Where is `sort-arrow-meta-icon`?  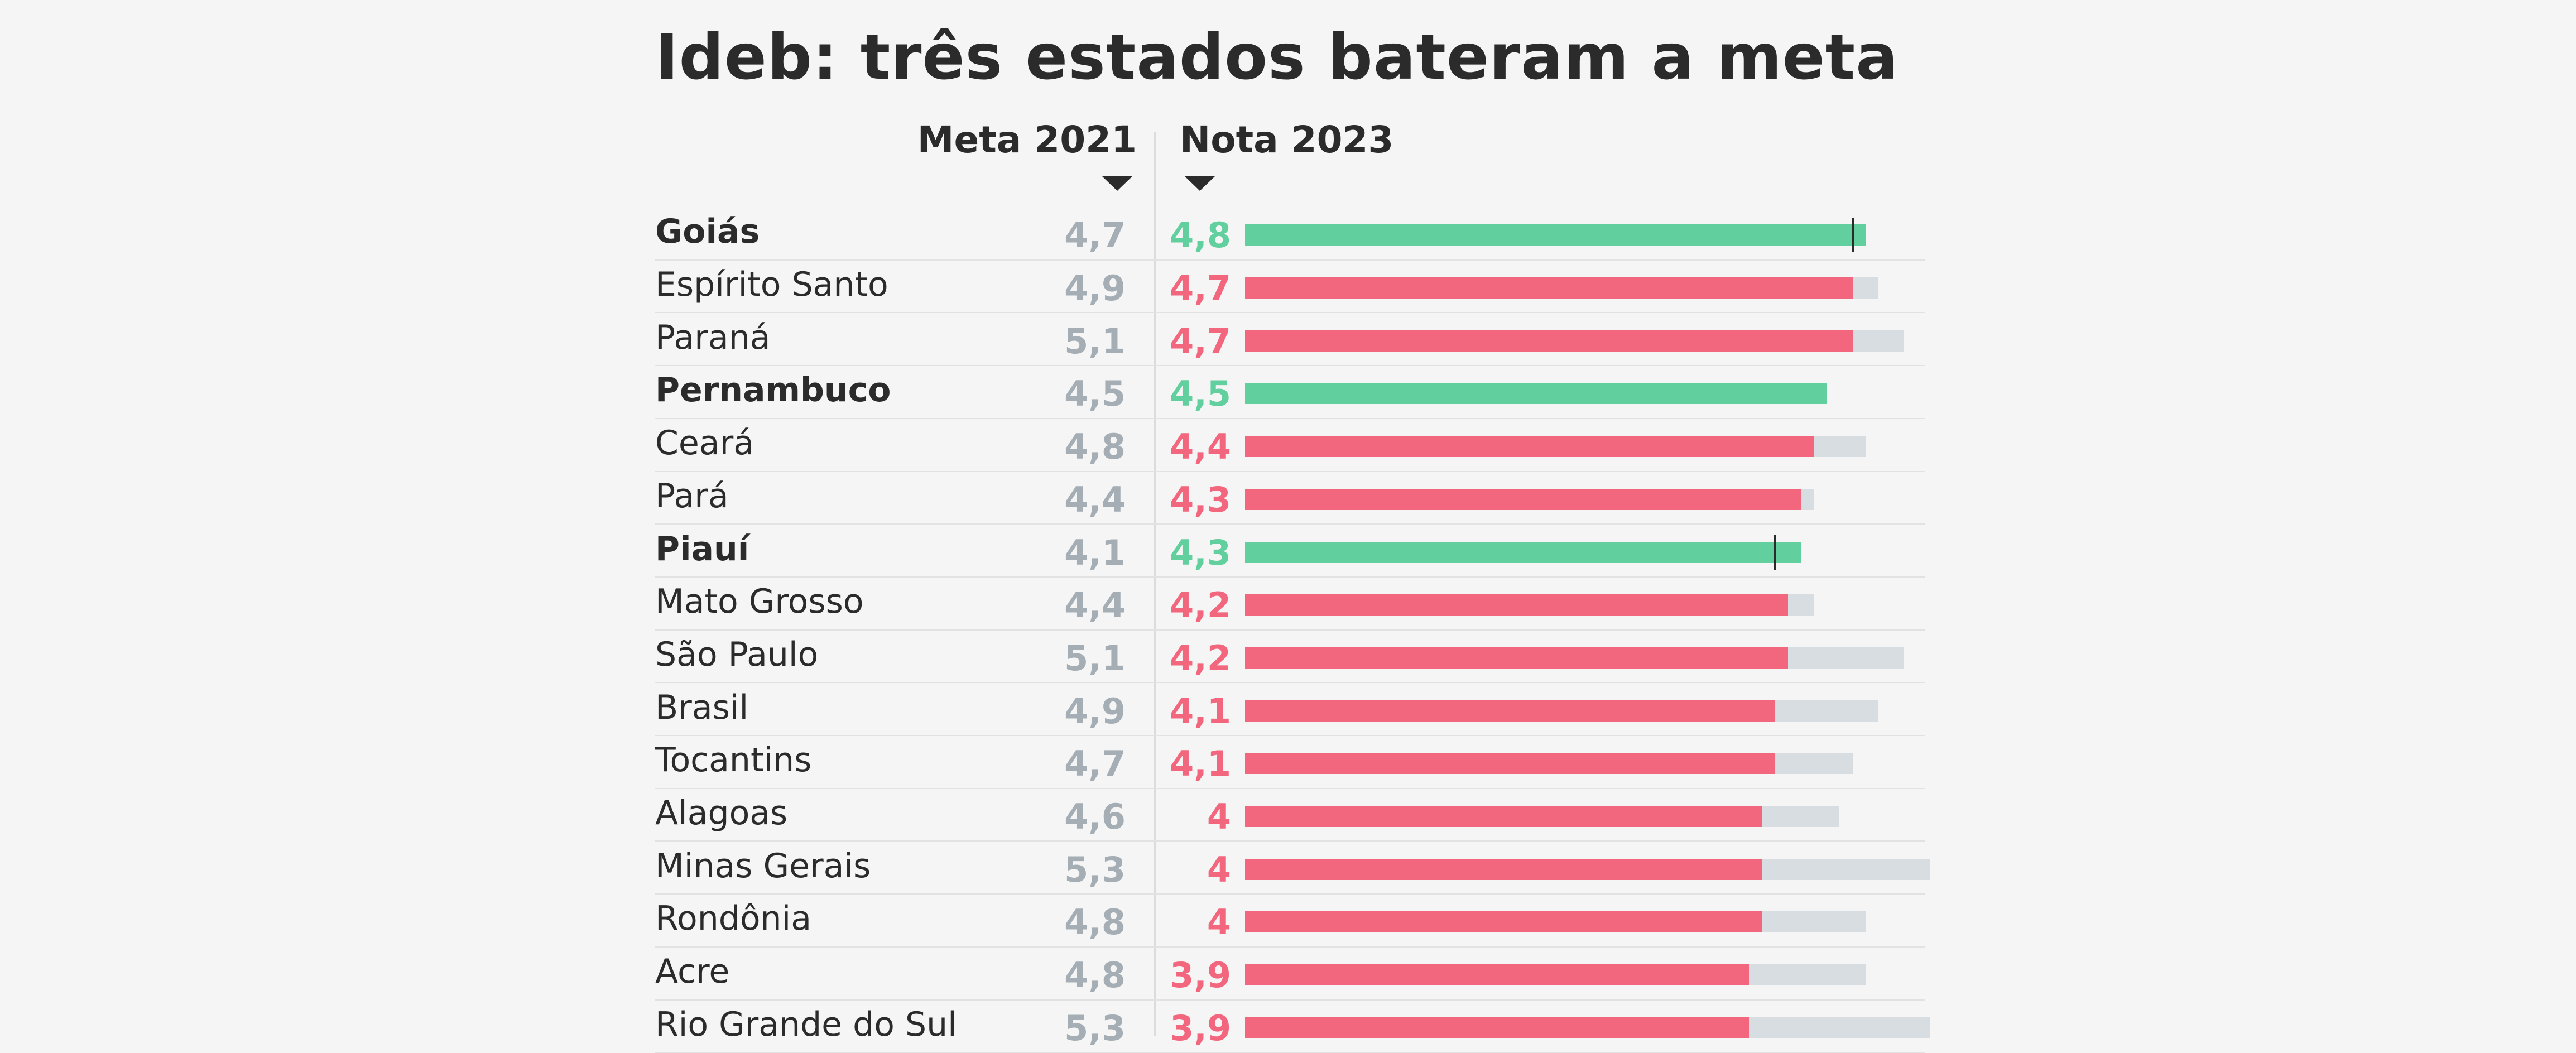
sort-arrow-meta-icon is located at coordinates (1117, 183).